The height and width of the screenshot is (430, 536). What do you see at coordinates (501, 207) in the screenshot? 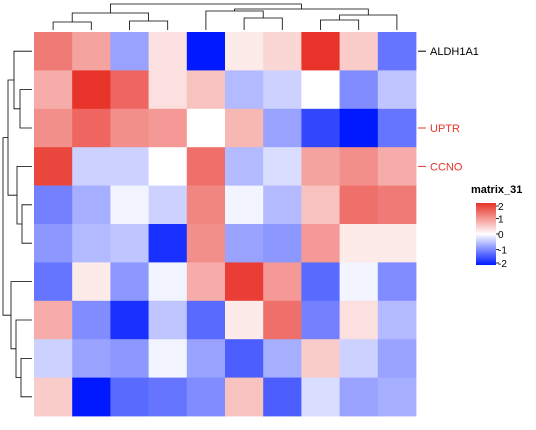
I see `legend-tick-label: 2` at bounding box center [501, 207].